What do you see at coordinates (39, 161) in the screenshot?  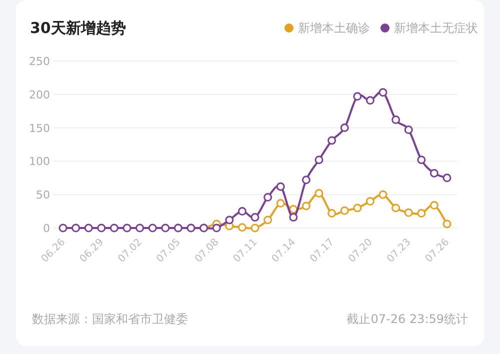 I see `y-tick-label: 100` at bounding box center [39, 161].